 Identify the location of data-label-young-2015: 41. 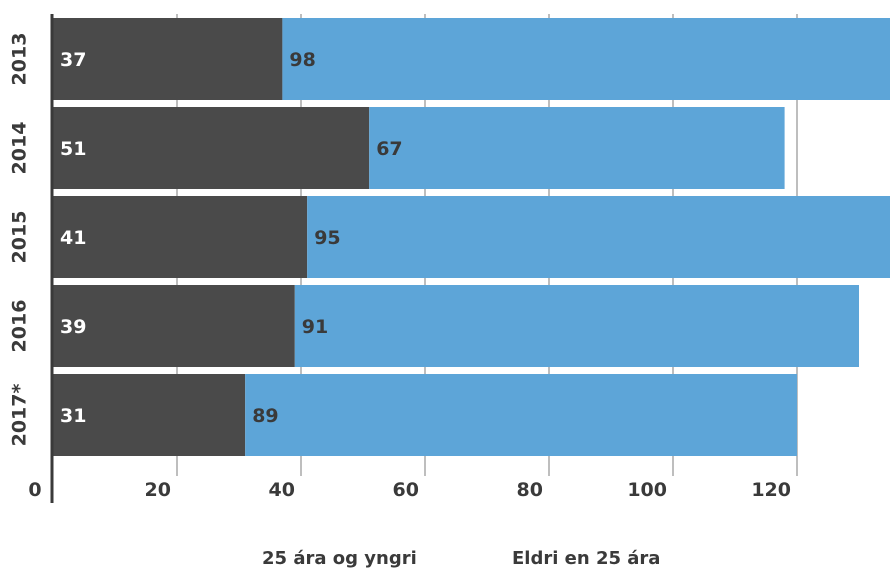
(73, 238).